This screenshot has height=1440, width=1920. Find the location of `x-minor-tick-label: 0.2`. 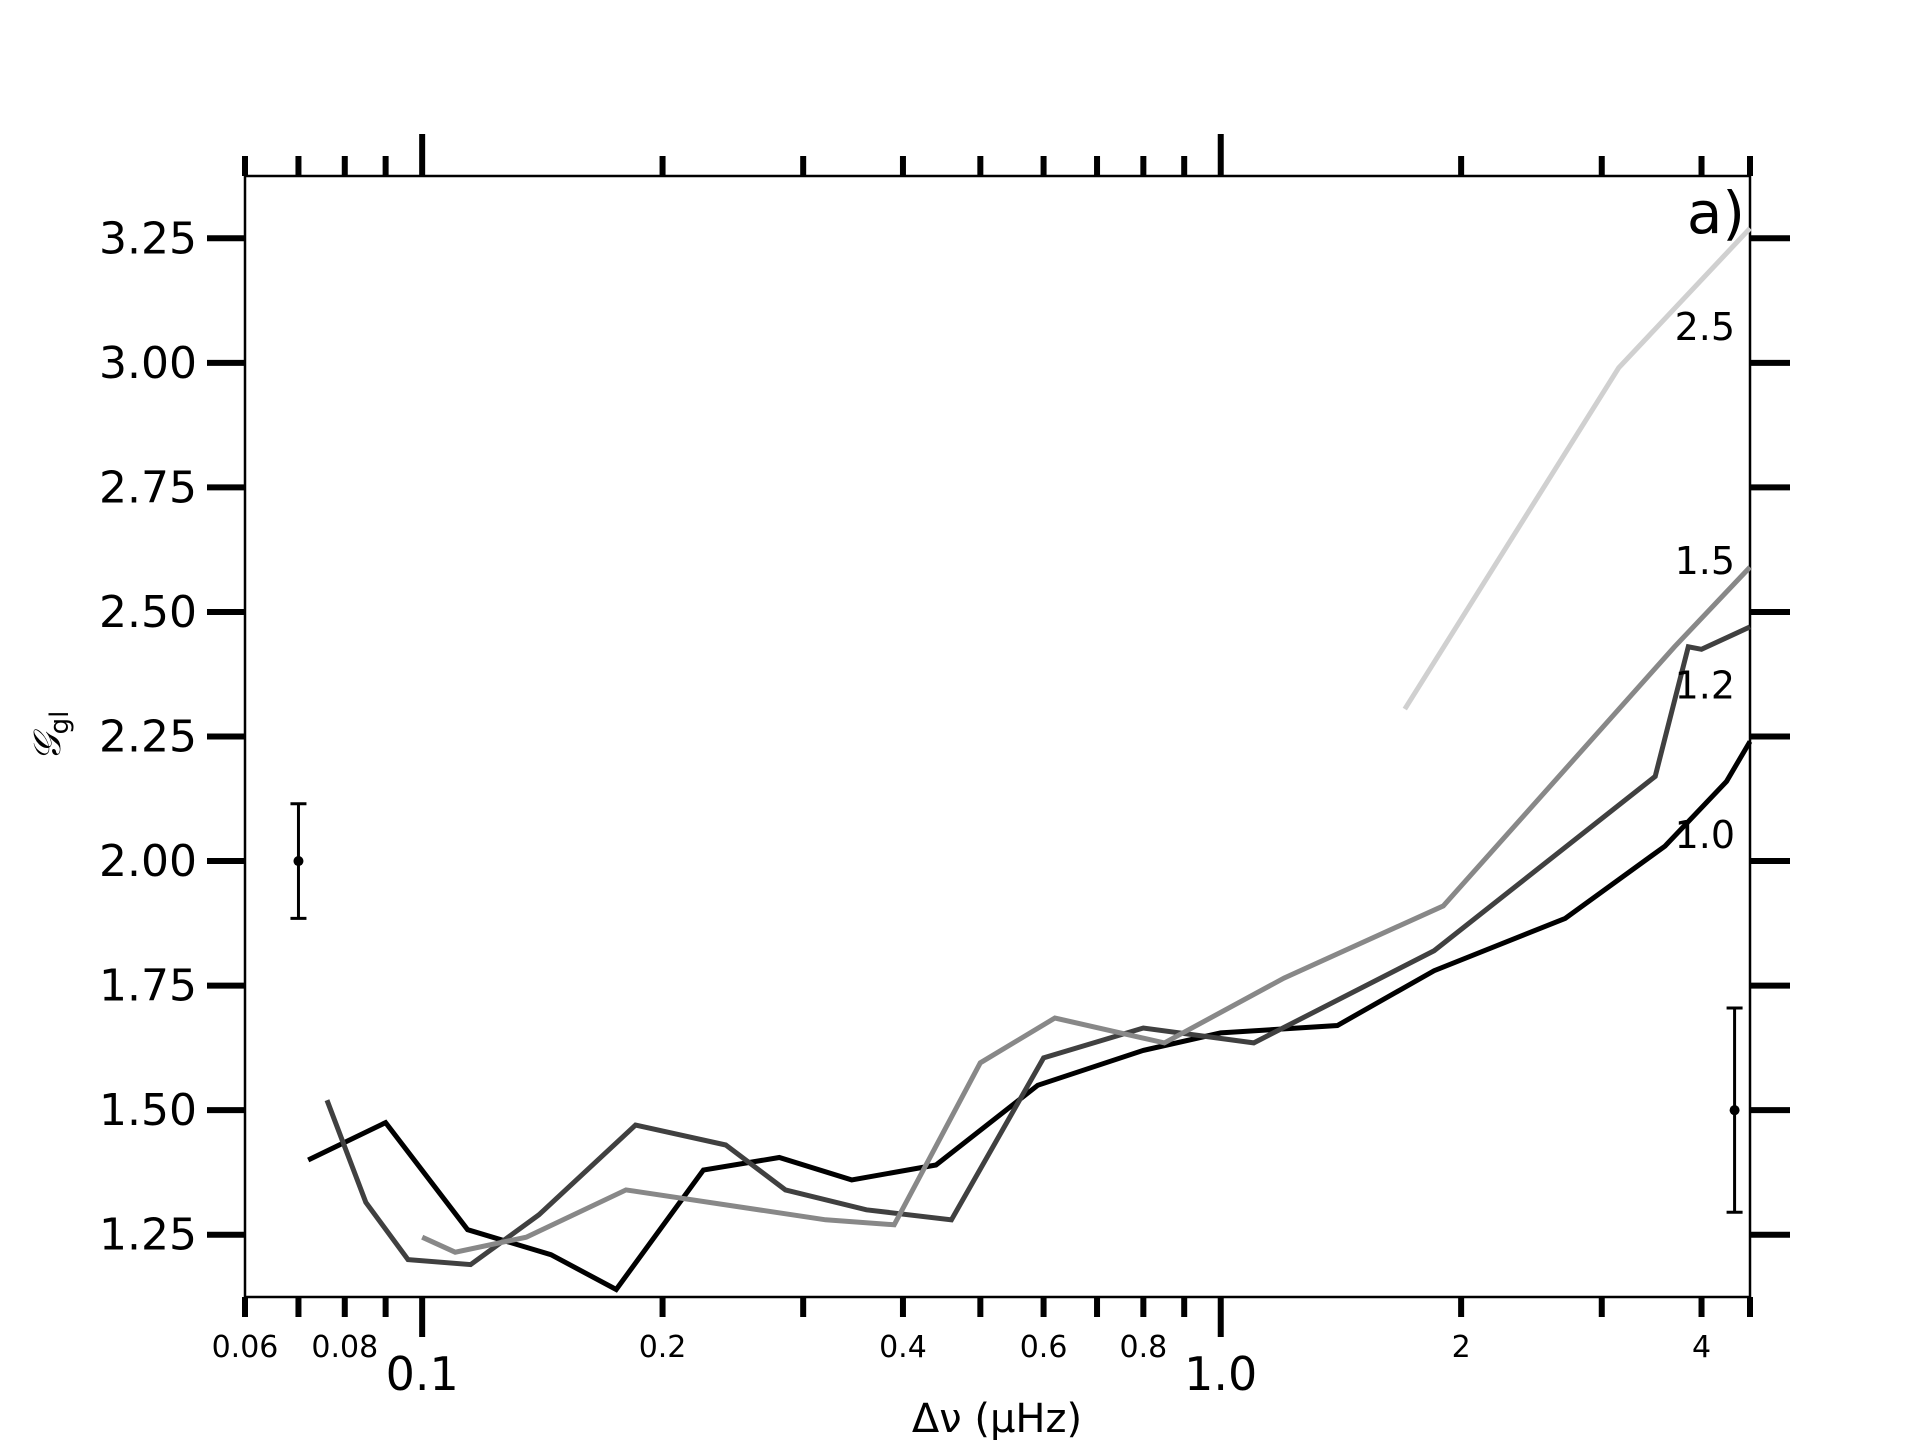

x-minor-tick-label: 0.2 is located at coordinates (663, 1347).